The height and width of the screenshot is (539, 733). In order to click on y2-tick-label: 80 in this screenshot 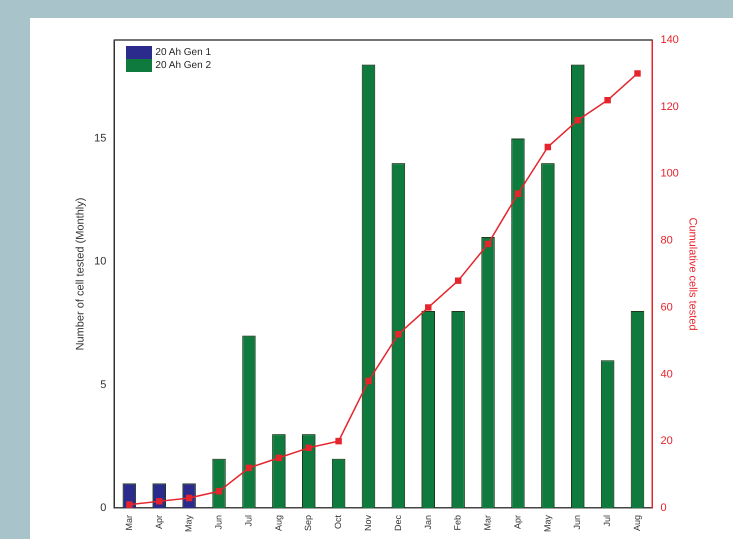, I will do `click(666, 240)`.